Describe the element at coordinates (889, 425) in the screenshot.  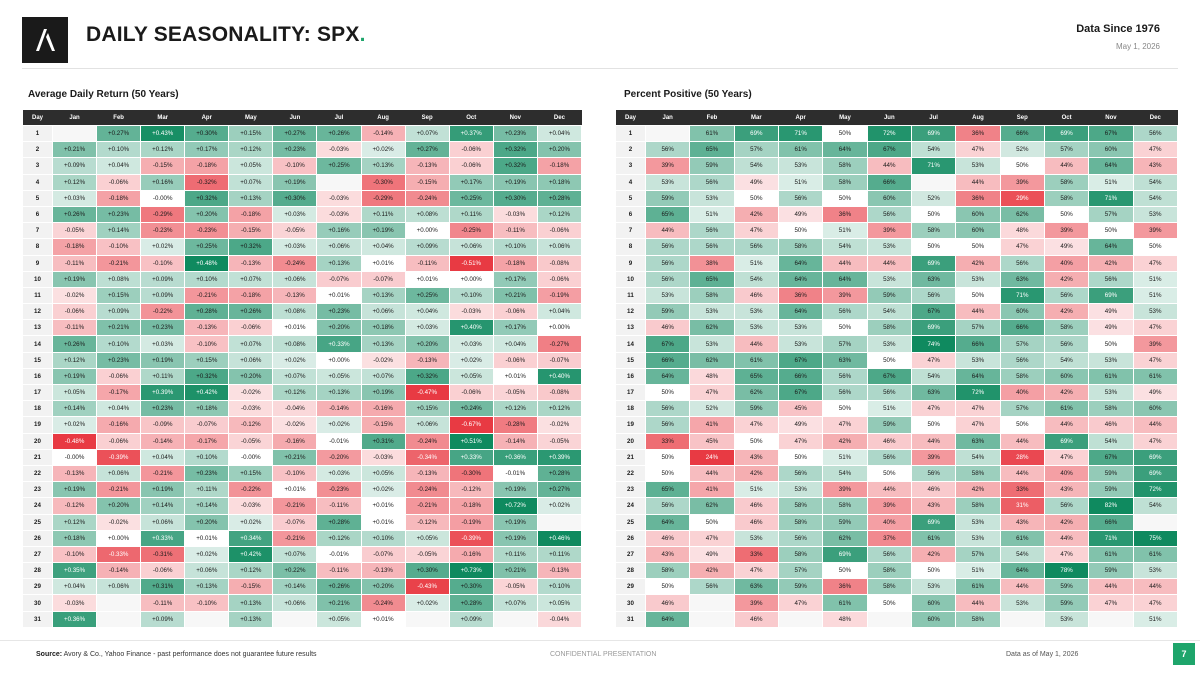
I see `value-cell: 59%` at that location.